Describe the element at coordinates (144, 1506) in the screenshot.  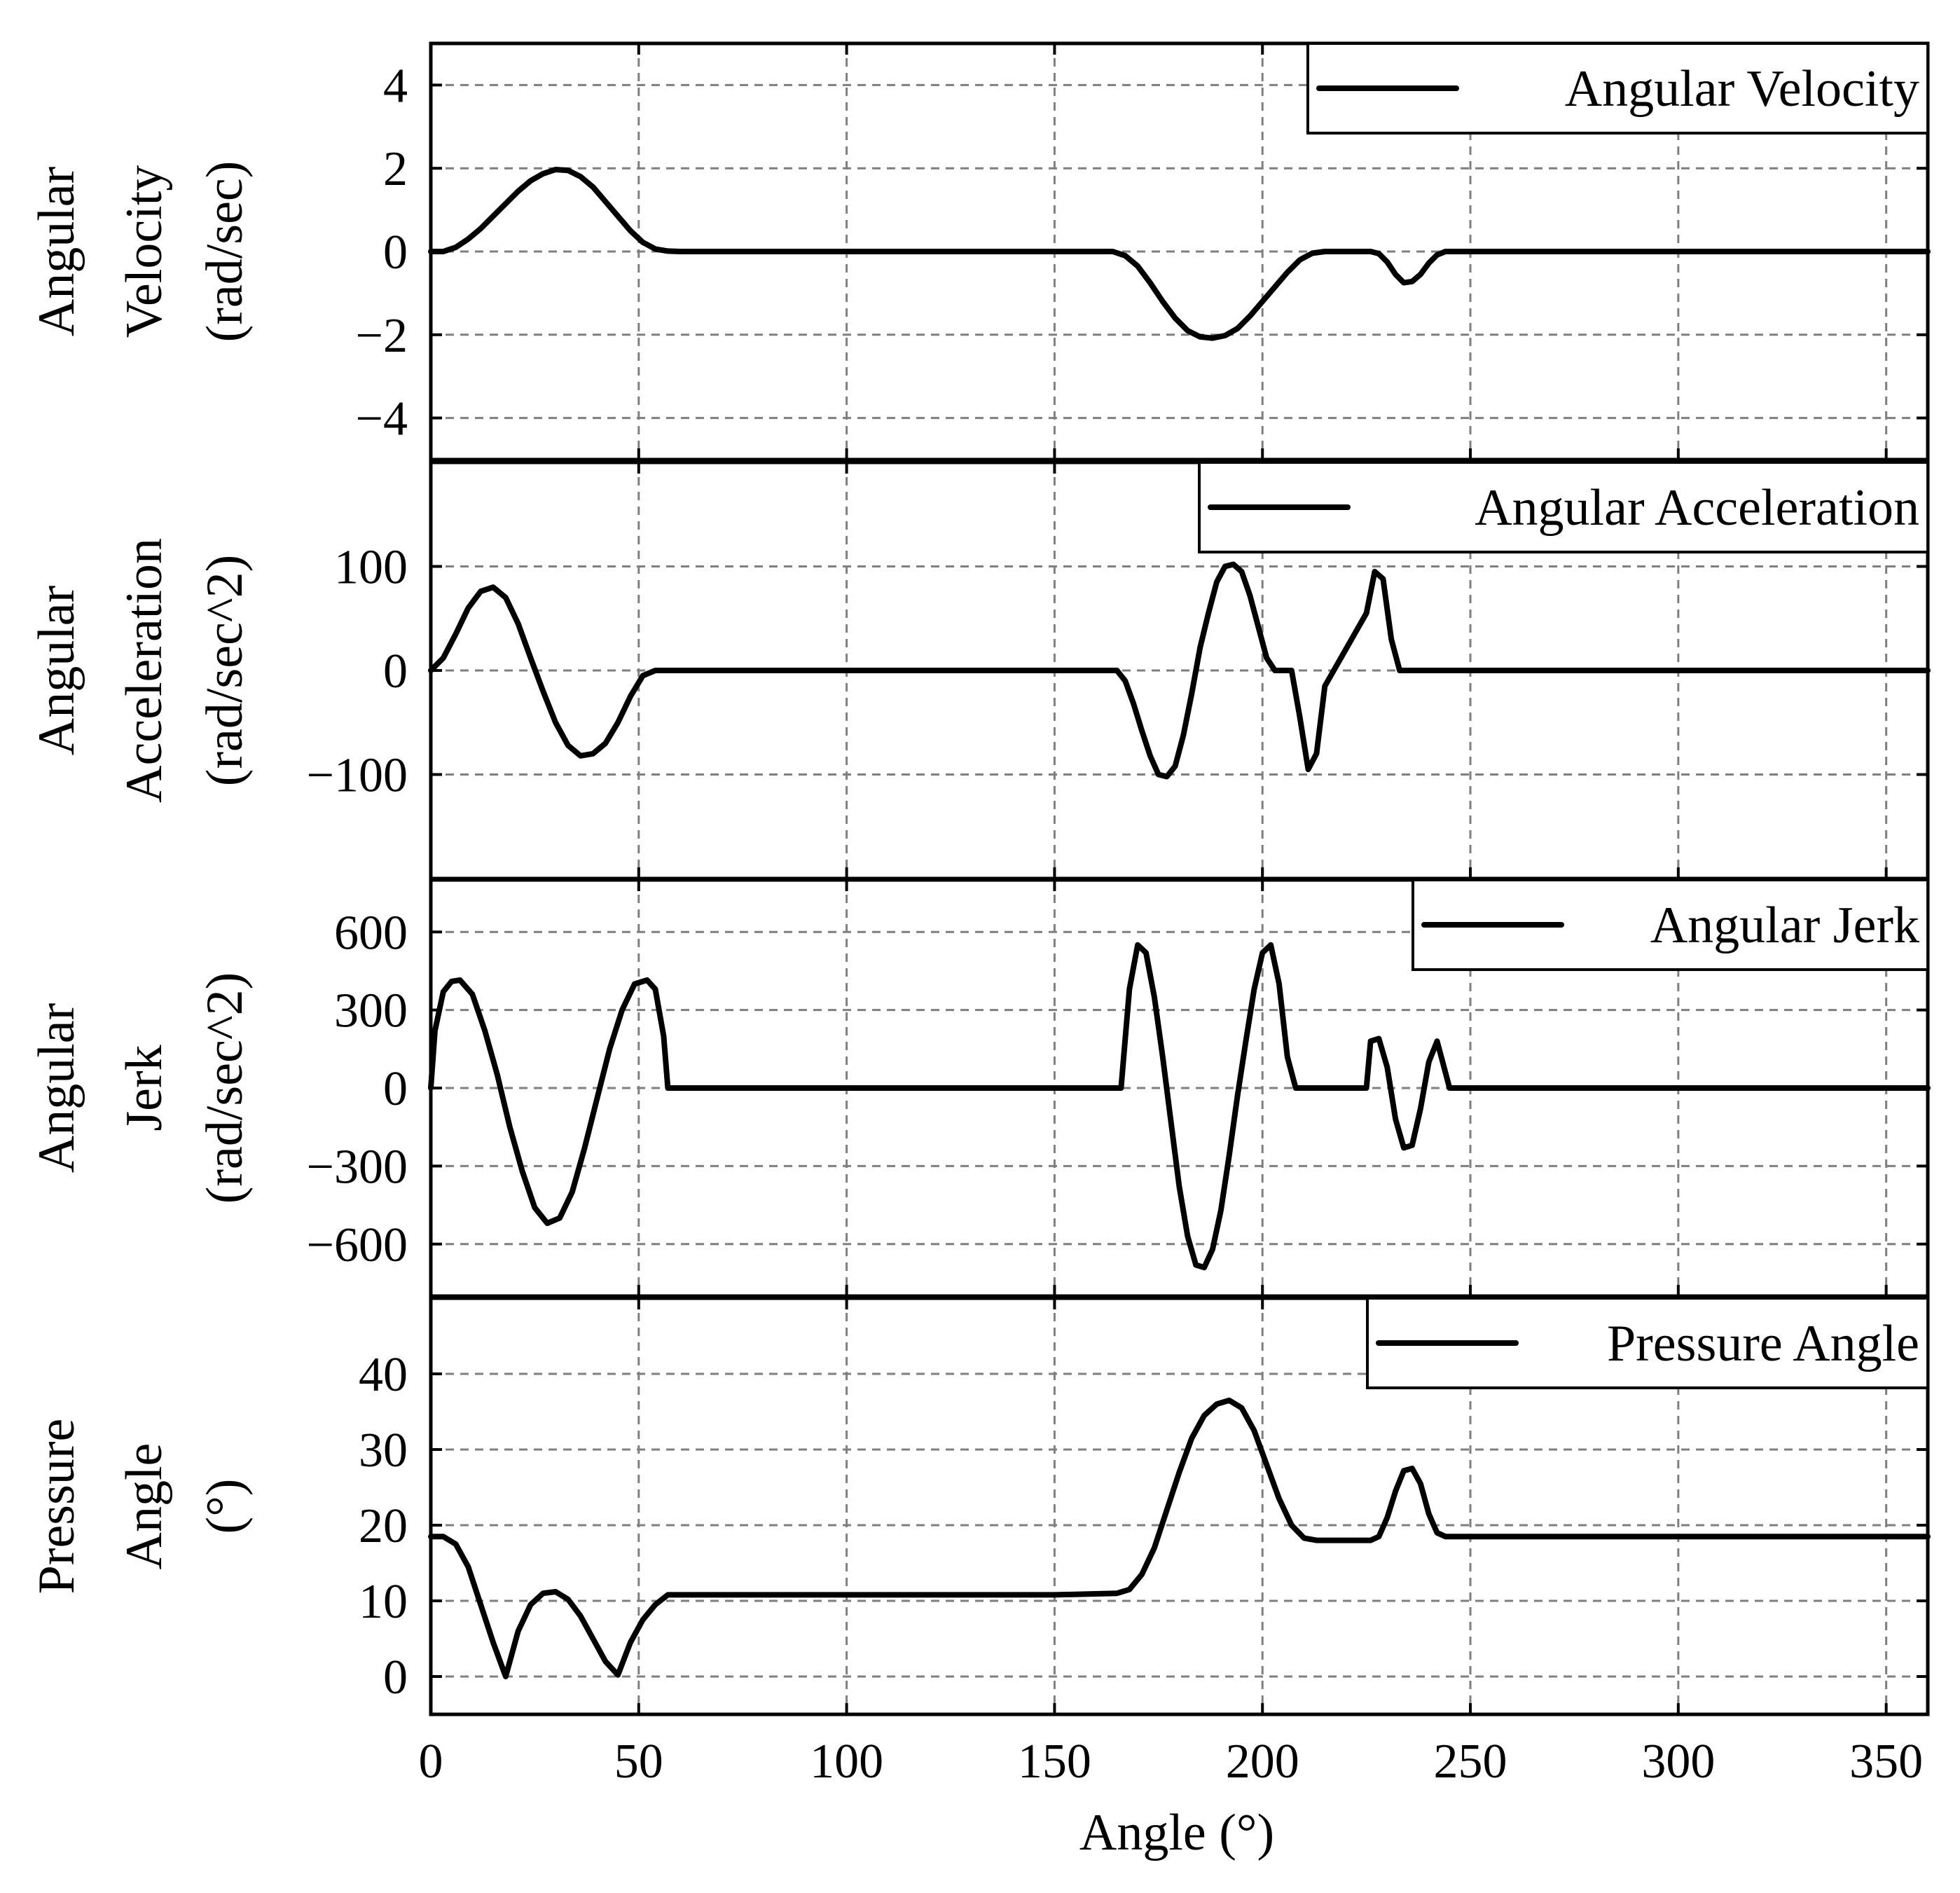
I see `y-axis-title-line: Angle` at that location.